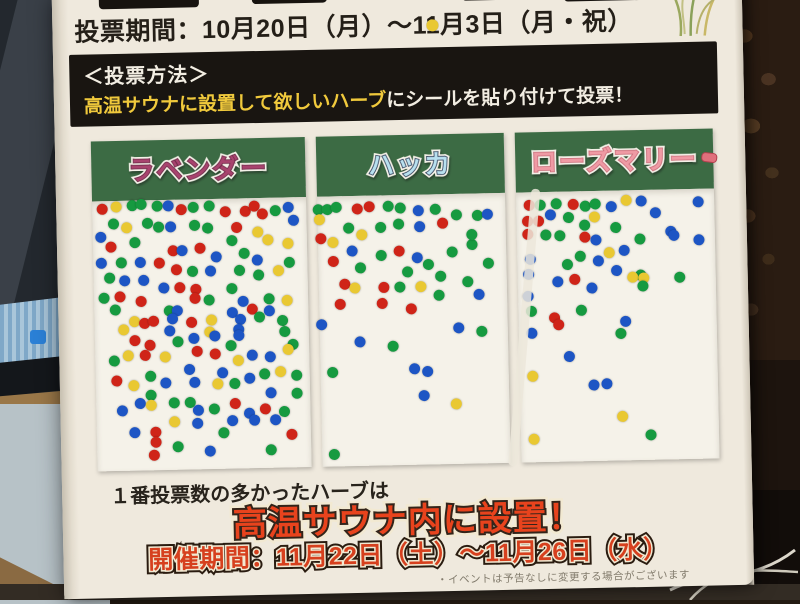  Describe the element at coordinates (411, 299) in the screenshot. I see `board-hakka: ハッカ ハッカ ハッカ` at that location.